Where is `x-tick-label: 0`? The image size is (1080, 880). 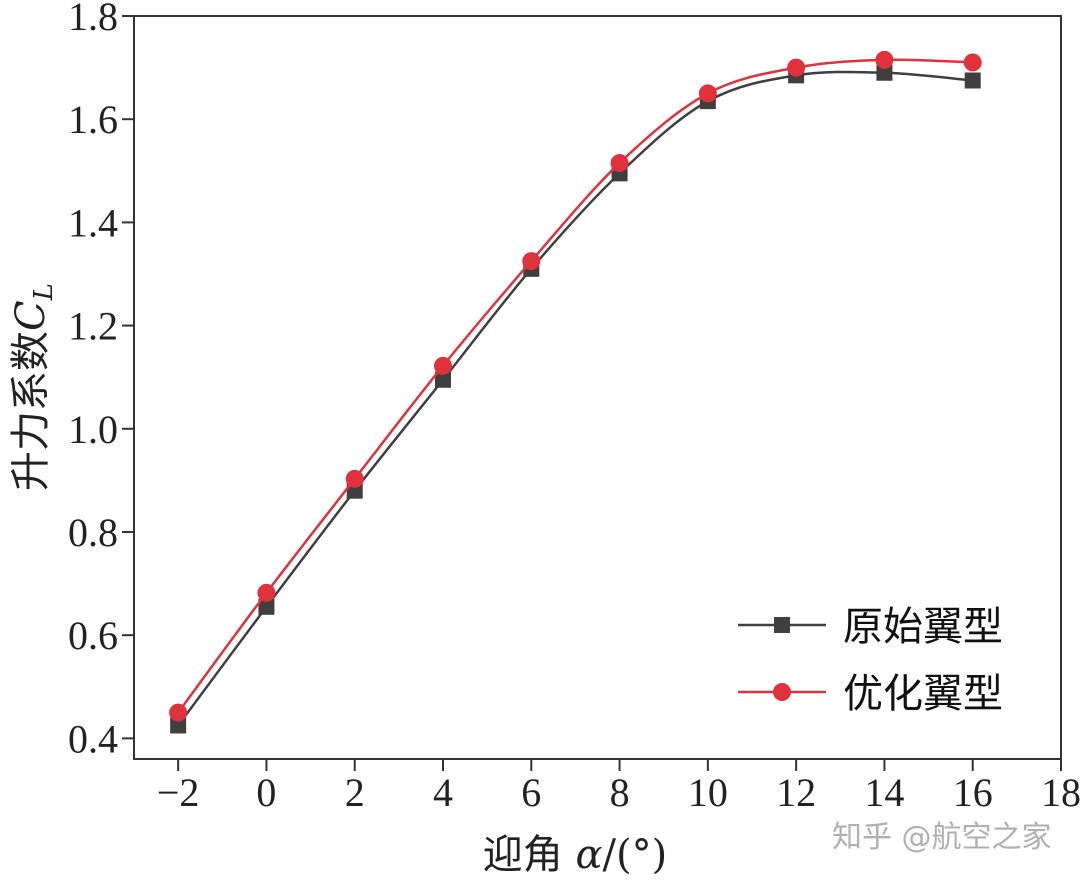
x-tick-label: 0 is located at coordinates (266, 792).